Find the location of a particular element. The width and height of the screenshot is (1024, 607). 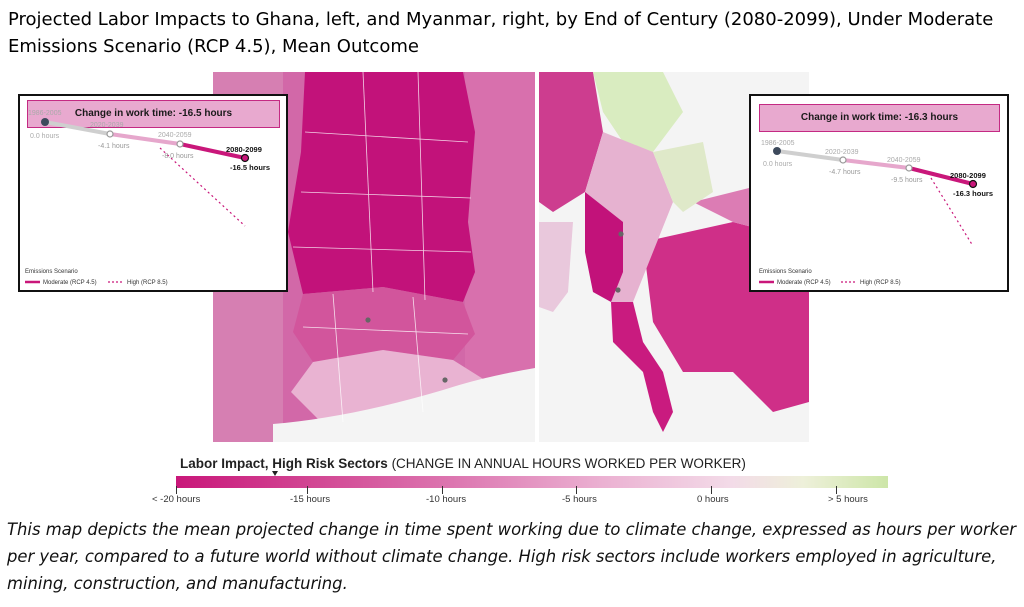

ghana-north is located at coordinates (381, 187).